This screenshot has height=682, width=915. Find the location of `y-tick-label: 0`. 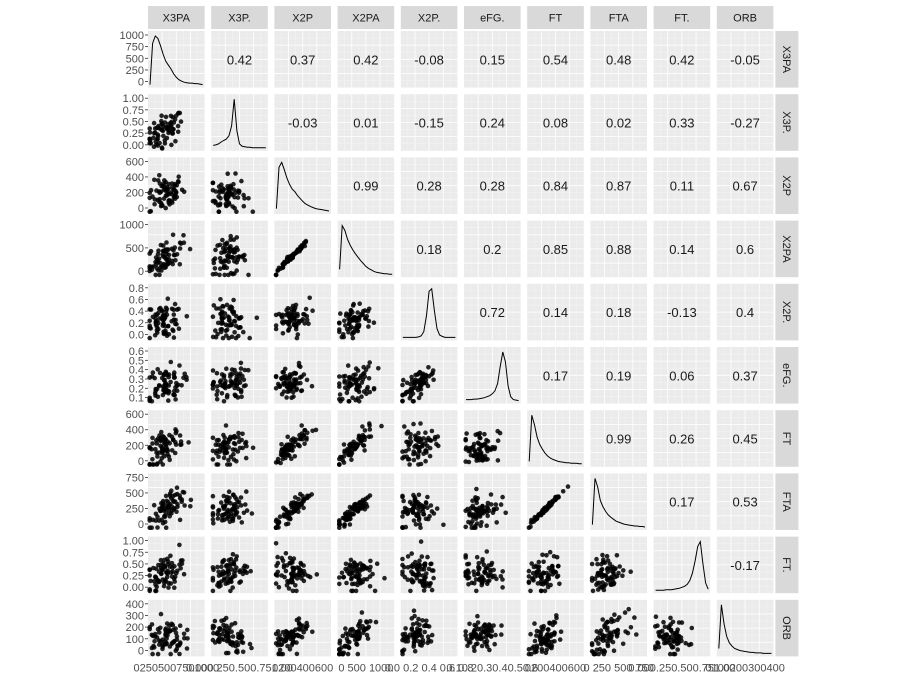

y-tick-label: 0 is located at coordinates (141, 83).